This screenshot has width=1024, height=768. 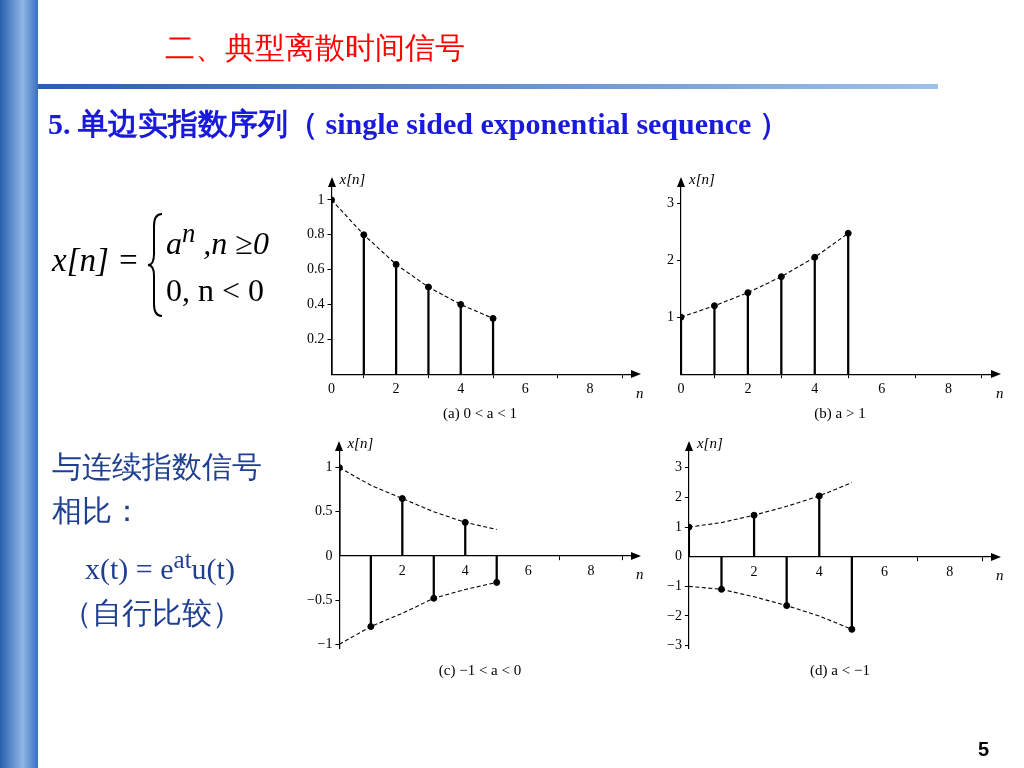 What do you see at coordinates (316, 304) in the screenshot?
I see `y-tick-label: 0.4` at bounding box center [316, 304].